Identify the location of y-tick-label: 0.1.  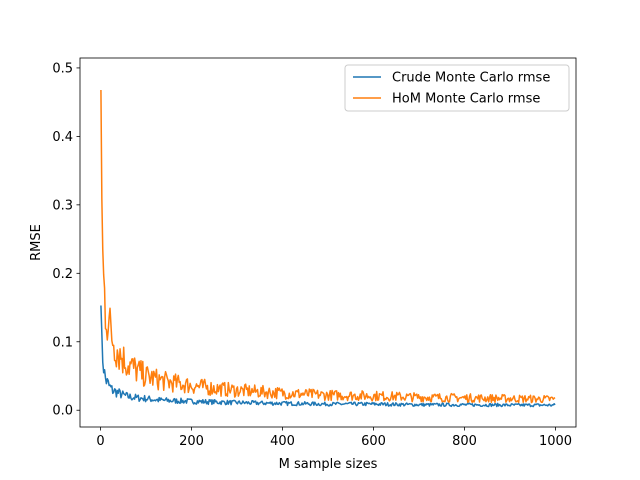
(62, 342).